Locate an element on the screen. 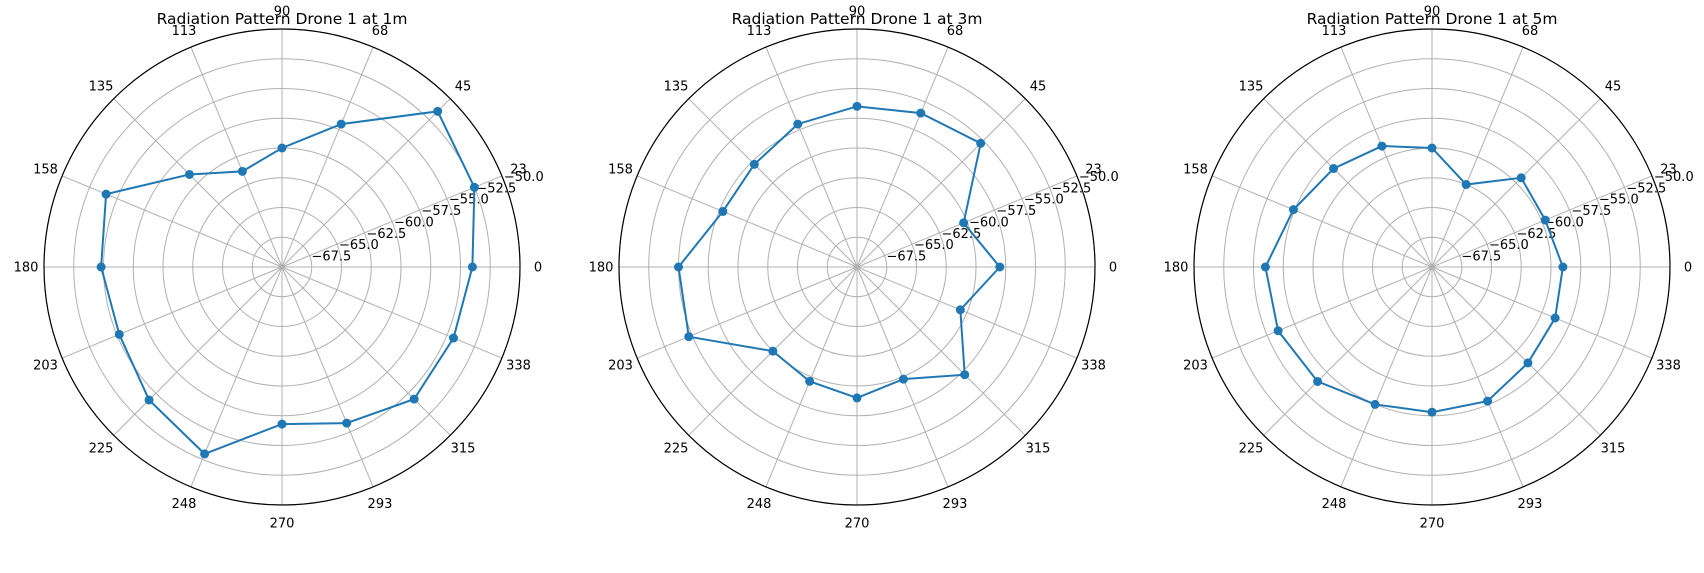 The width and height of the screenshot is (1704, 573). chart-title: Radiation Pattern Drone 1 at 1m is located at coordinates (282, 19).